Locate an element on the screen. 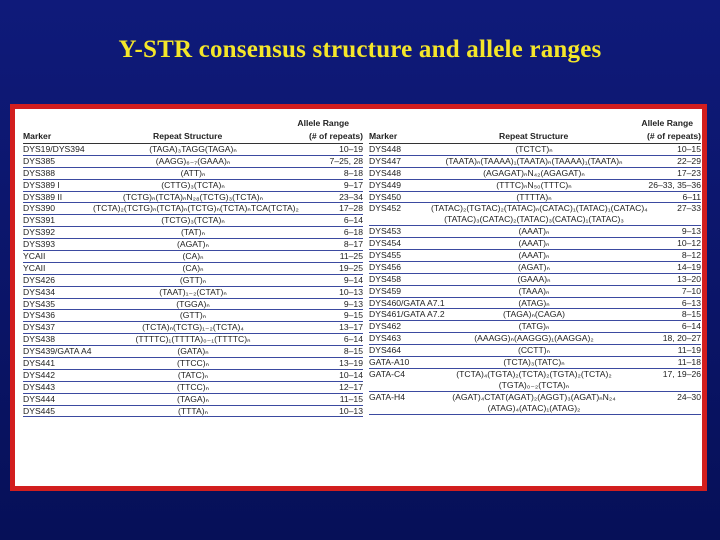 Image resolution: width=720 pixels, height=540 pixels. repeat-structure-cell: (TAGA)₃TAGG(TAGA)ₙ is located at coordinates (193, 149).